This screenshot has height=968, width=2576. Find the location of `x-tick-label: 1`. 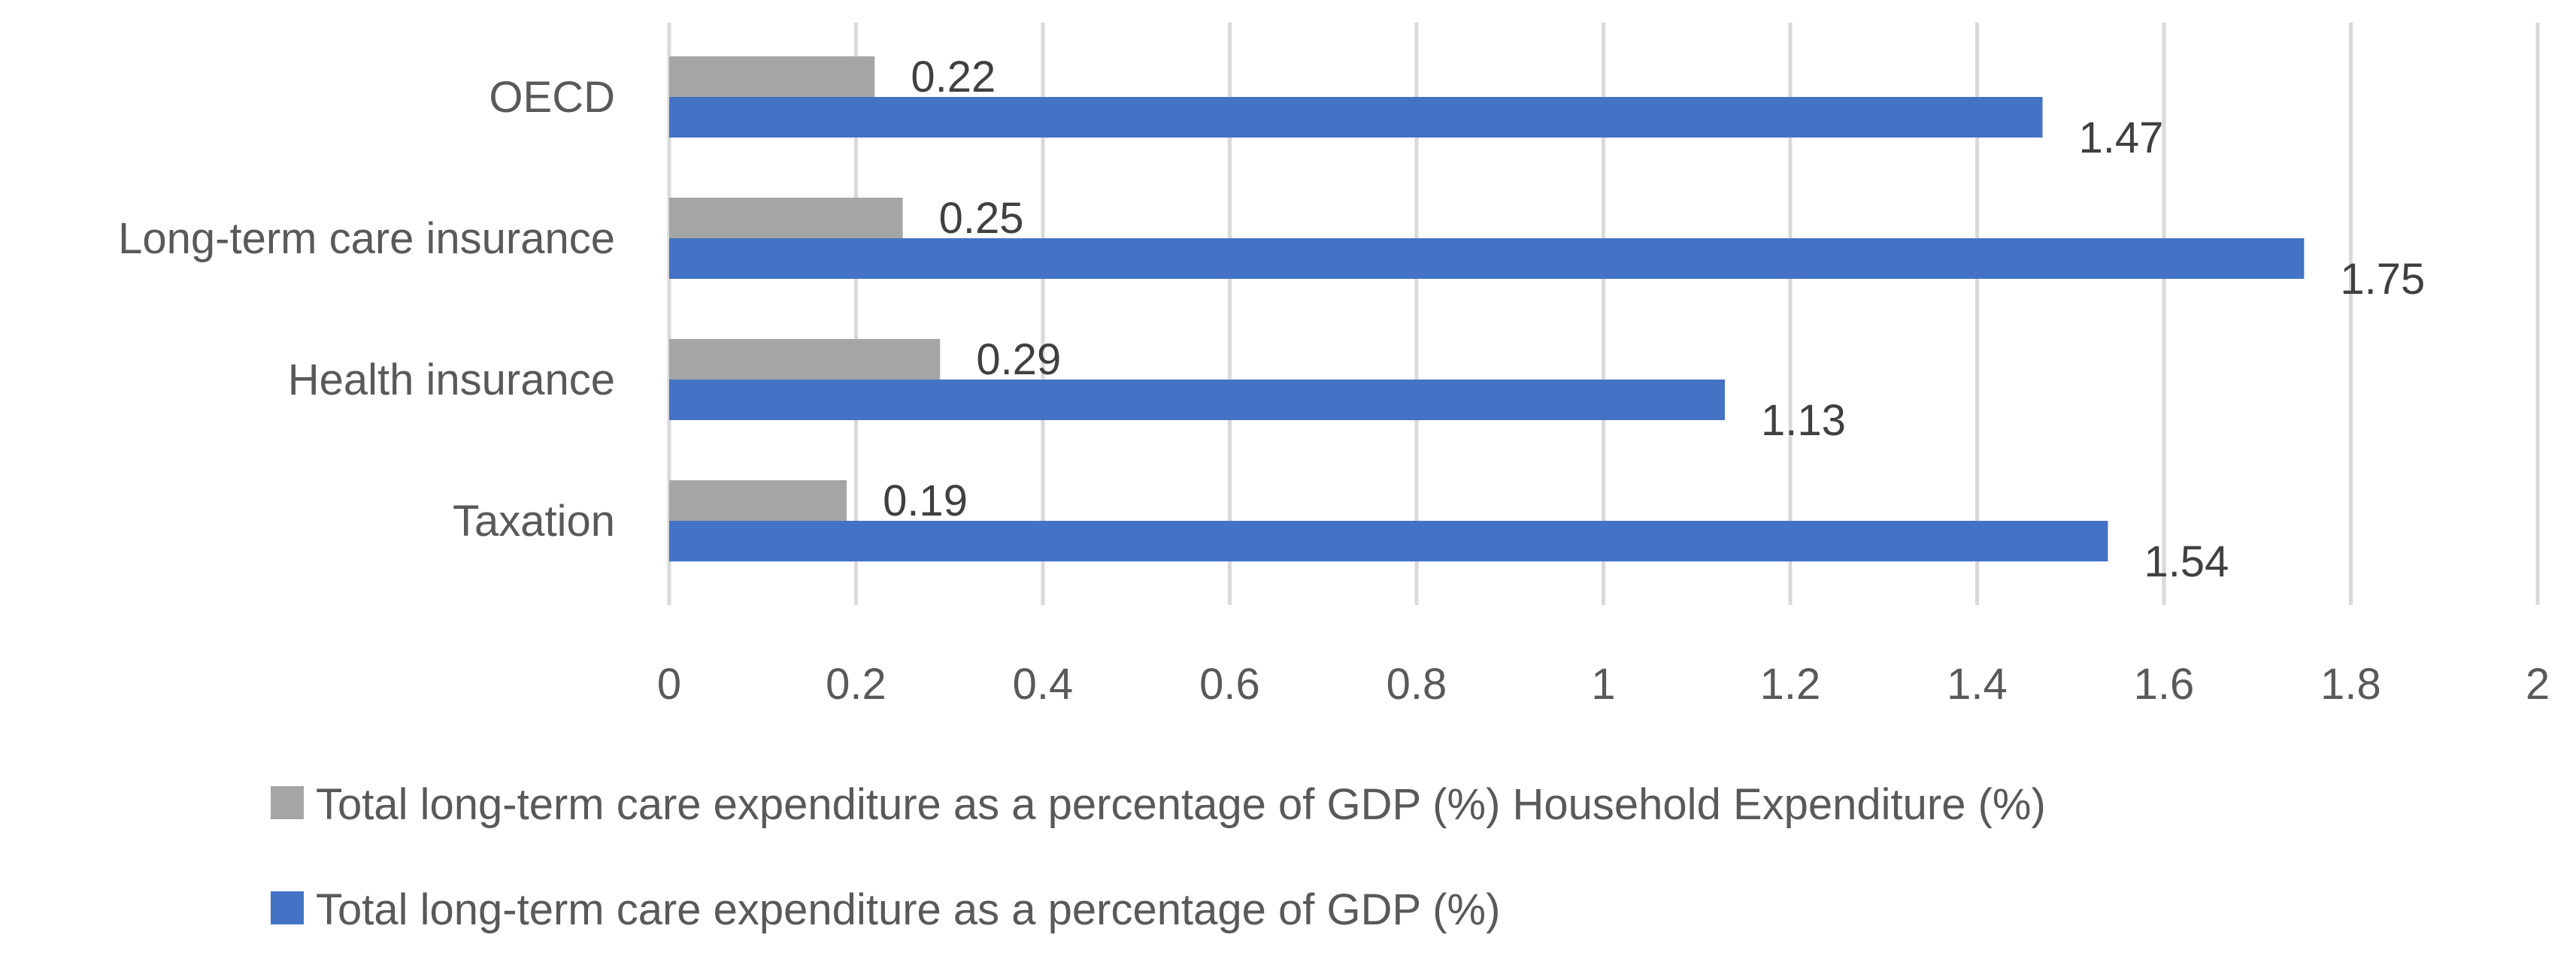

x-tick-label: 1 is located at coordinates (1603, 684).